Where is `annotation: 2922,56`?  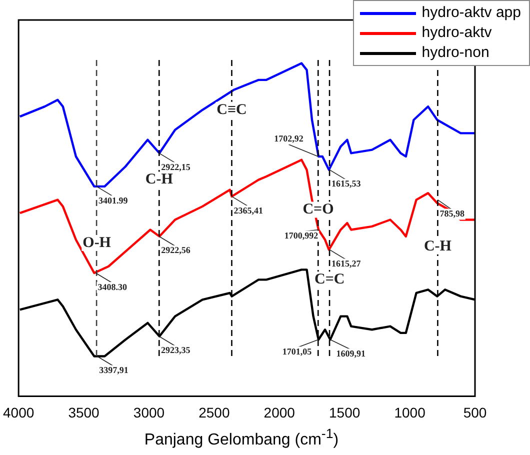
annotation: 2922,56 is located at coordinates (176, 250).